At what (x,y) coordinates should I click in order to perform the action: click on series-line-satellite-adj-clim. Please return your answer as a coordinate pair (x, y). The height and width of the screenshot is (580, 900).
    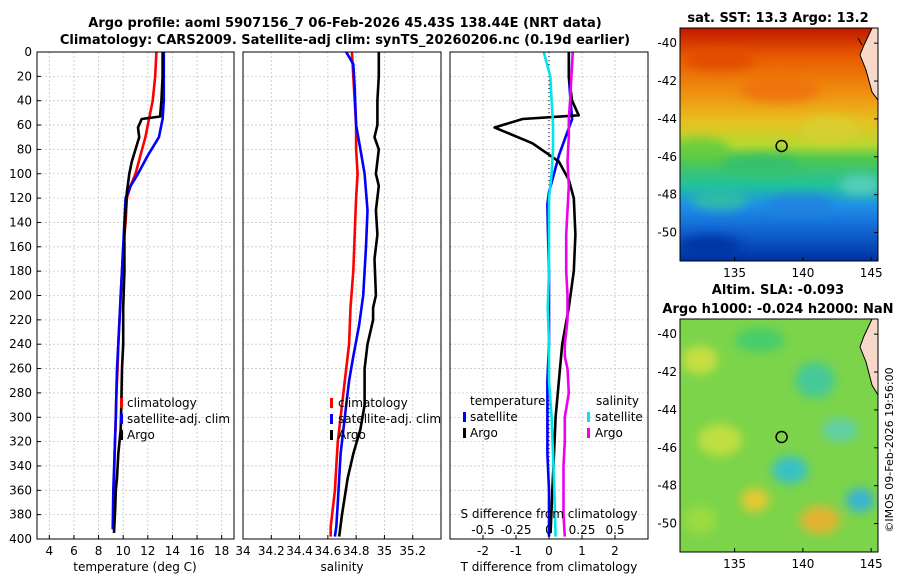
    Looking at the image, I should click on (351, 294).